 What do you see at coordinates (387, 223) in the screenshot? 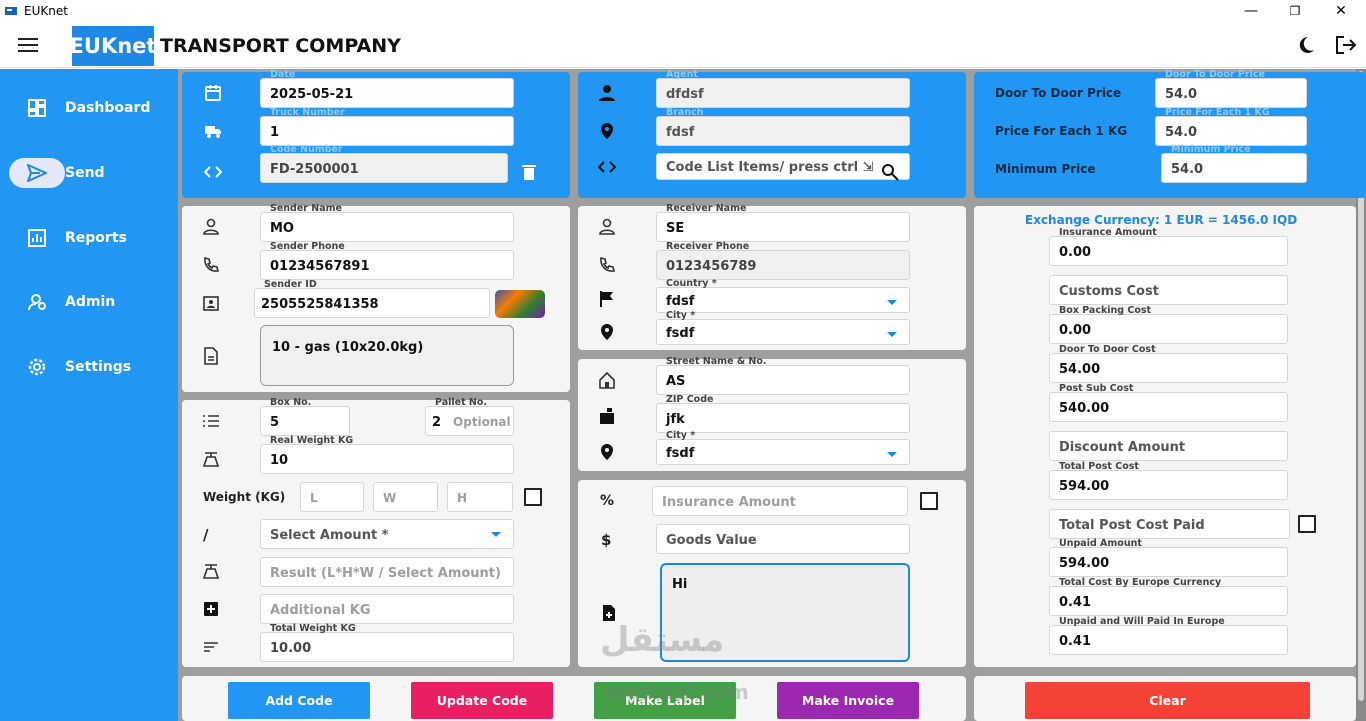
I see `sender-name-field: Sender Name MO` at bounding box center [387, 223].